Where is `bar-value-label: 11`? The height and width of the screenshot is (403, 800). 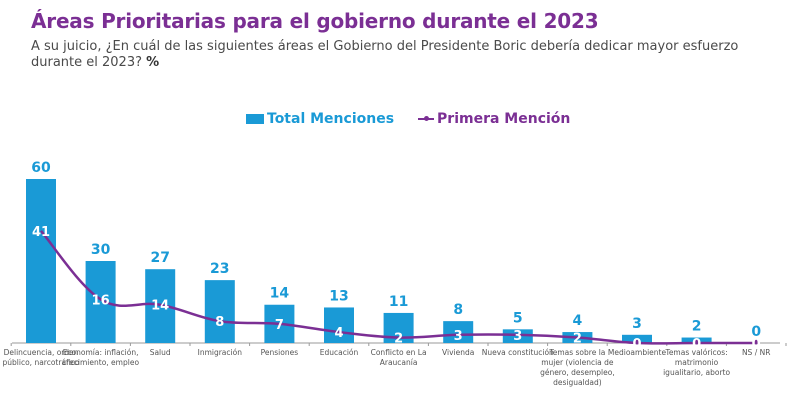 bar-value-label: 11 is located at coordinates (398, 302).